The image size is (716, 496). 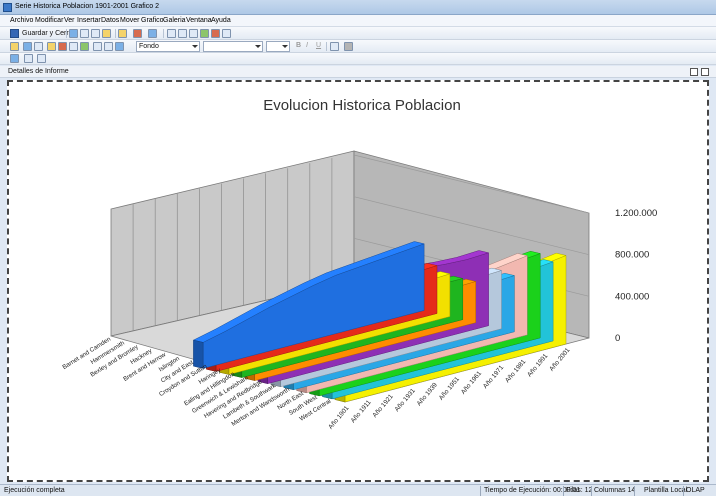 What do you see at coordinates (122, 33) in the screenshot?
I see `palette-icon` at bounding box center [122, 33].